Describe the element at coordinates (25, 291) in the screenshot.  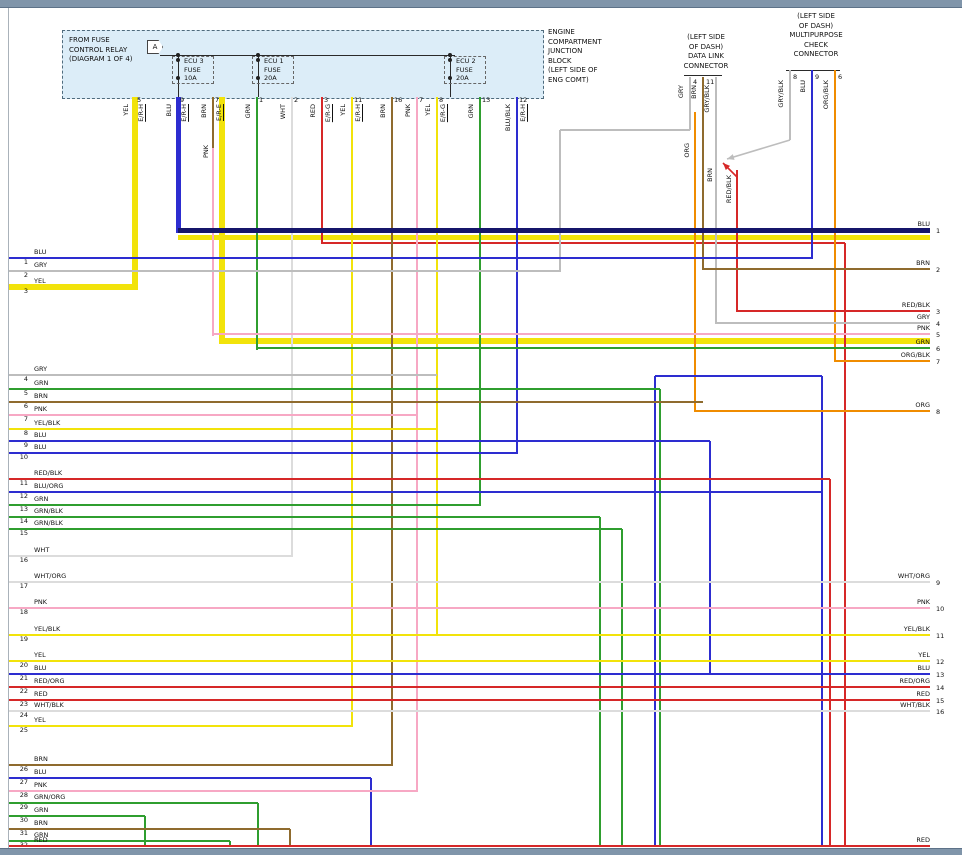
I see `left-row-number: 3` at that location.